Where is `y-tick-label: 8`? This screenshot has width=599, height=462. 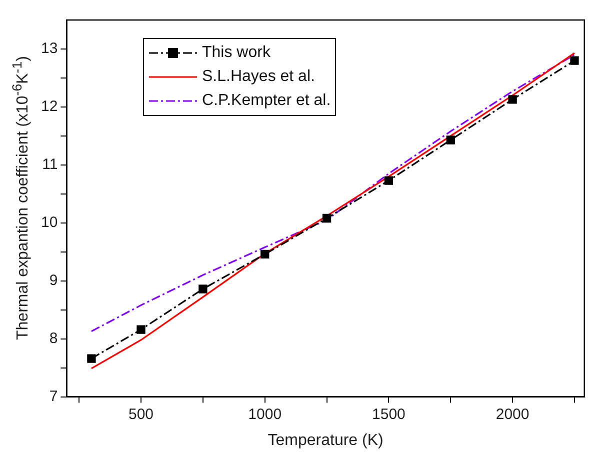
y-tick-label: 8 is located at coordinates (53, 338).